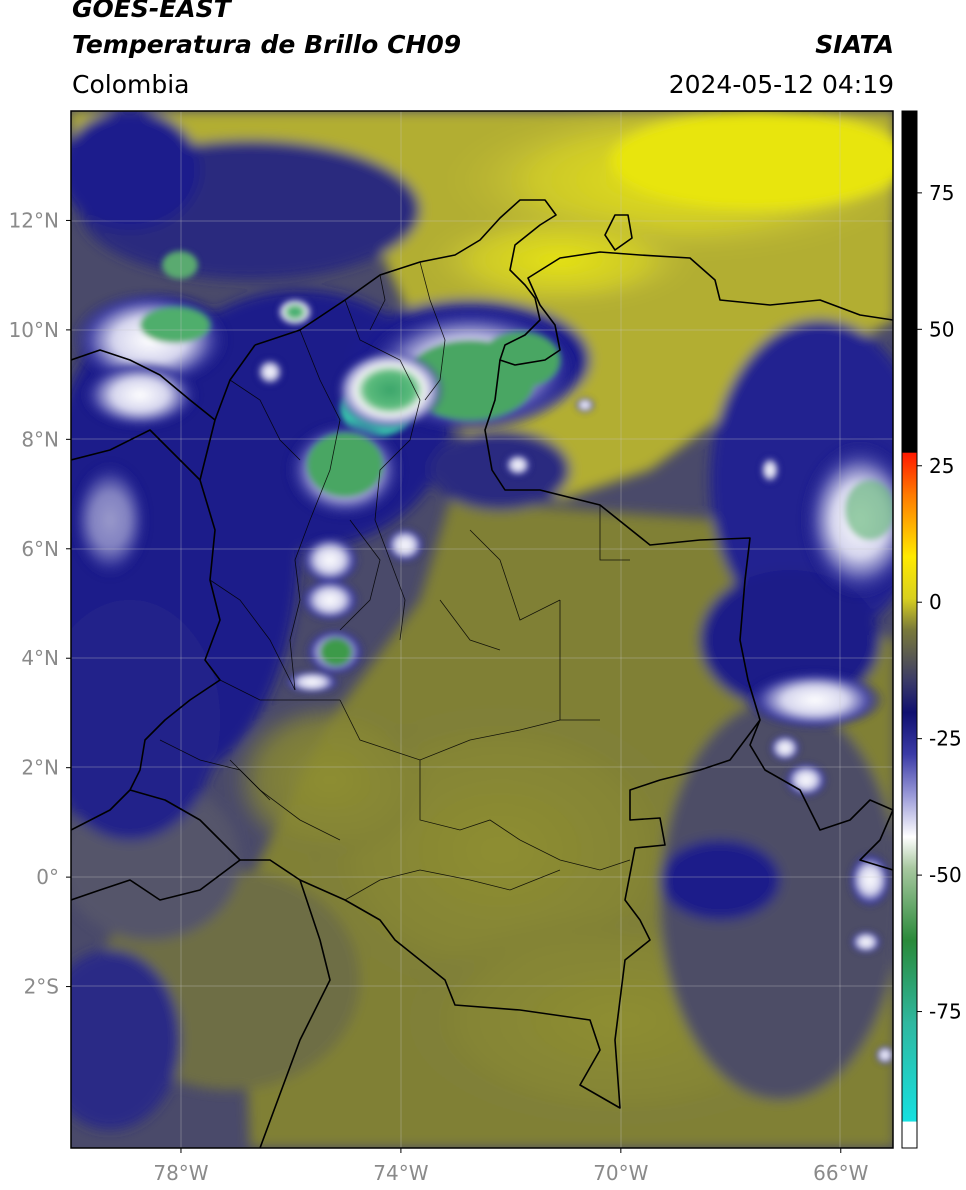 This screenshot has width=966, height=1190. Describe the element at coordinates (40, 658) in the screenshot. I see `lat-tick-label: 4°N` at that location.